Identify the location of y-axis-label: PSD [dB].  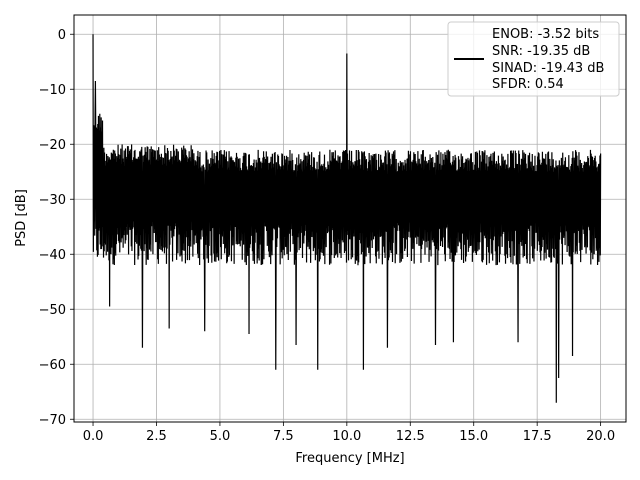
(21, 218).